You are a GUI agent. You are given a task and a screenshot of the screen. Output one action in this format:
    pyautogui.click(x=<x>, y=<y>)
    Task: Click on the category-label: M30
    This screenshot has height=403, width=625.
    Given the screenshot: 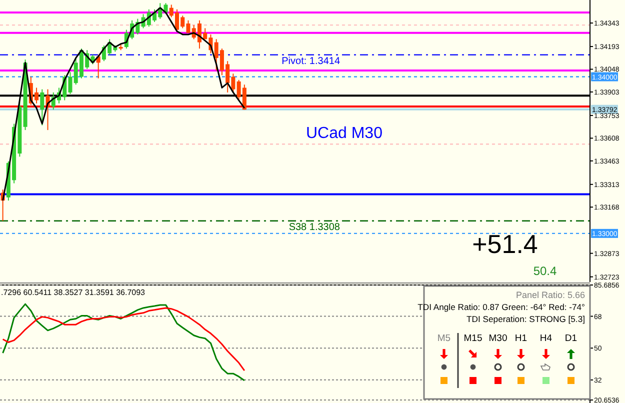 What is the action you would take?
    pyautogui.click(x=498, y=338)
    